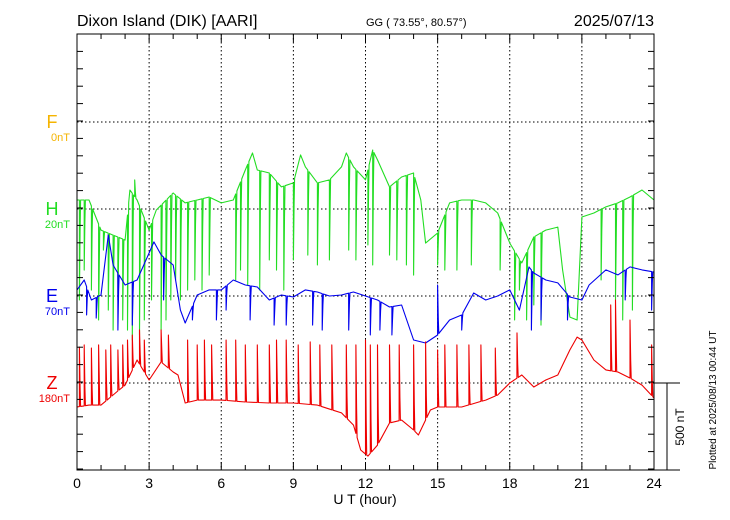 Image resolution: width=730 pixels, height=520 pixels. What do you see at coordinates (582, 483) in the screenshot?
I see `x-tick-label: 21` at bounding box center [582, 483].